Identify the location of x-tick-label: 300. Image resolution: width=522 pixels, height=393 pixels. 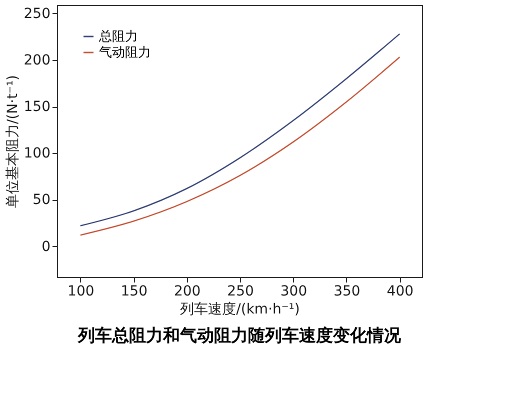
(294, 292).